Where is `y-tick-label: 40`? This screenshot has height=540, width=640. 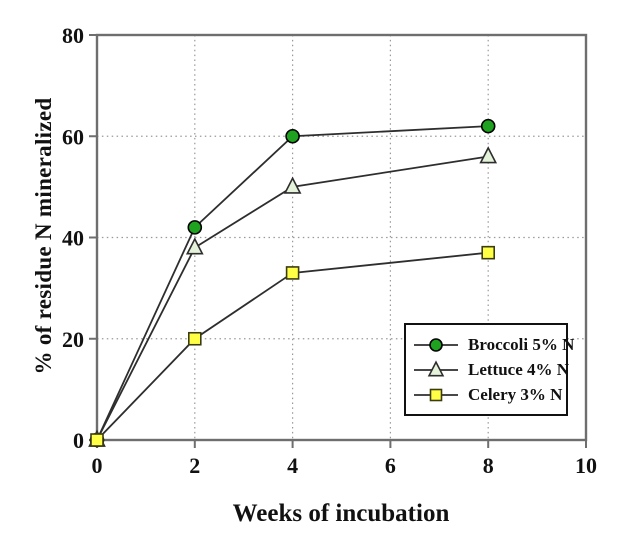 y-tick-label: 40 is located at coordinates (73, 238).